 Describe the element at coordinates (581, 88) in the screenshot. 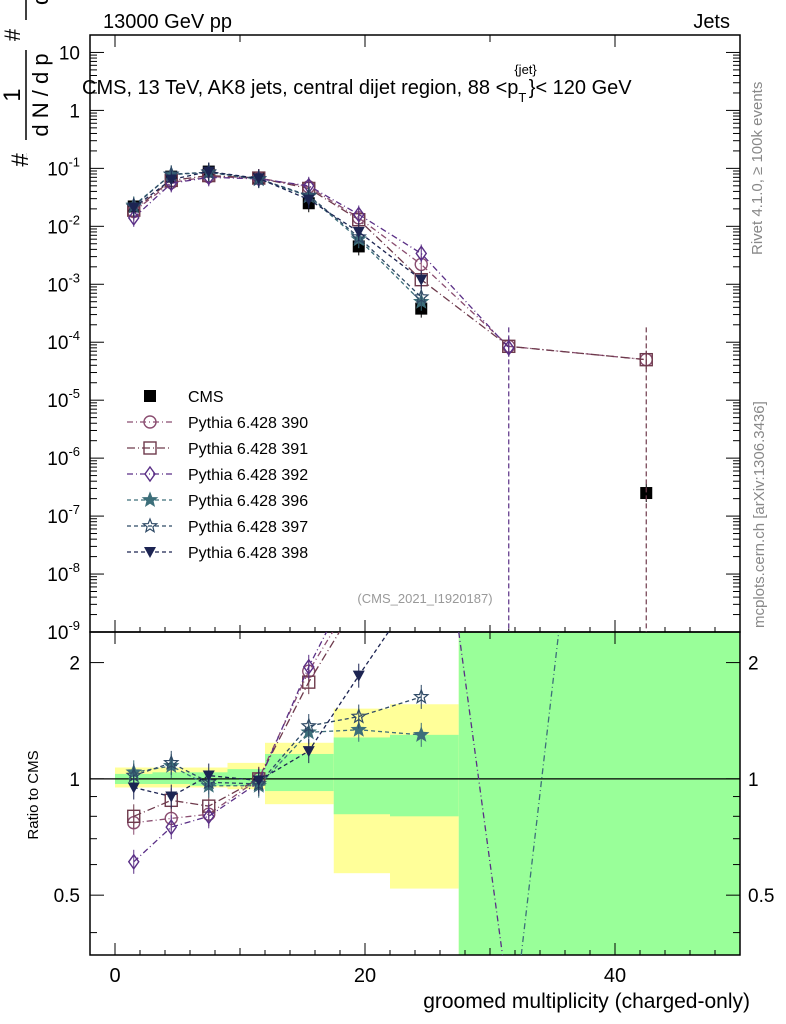

I see `plot-title-end: }< 120 GeV` at that location.